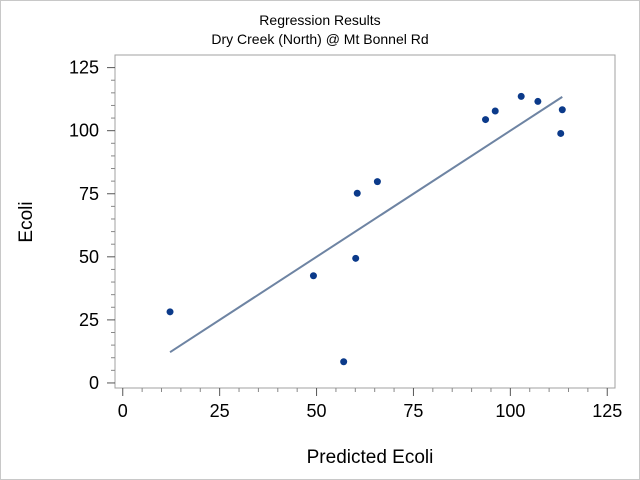 Image resolution: width=640 pixels, height=480 pixels. Describe the element at coordinates (413, 411) in the screenshot. I see `x-tick-label: 75` at that location.